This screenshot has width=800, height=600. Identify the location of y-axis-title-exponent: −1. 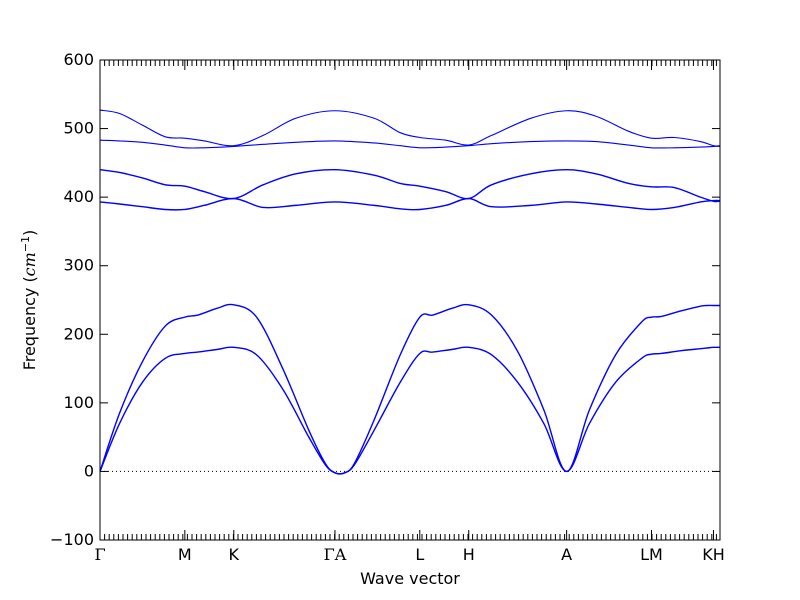
(25, 244).